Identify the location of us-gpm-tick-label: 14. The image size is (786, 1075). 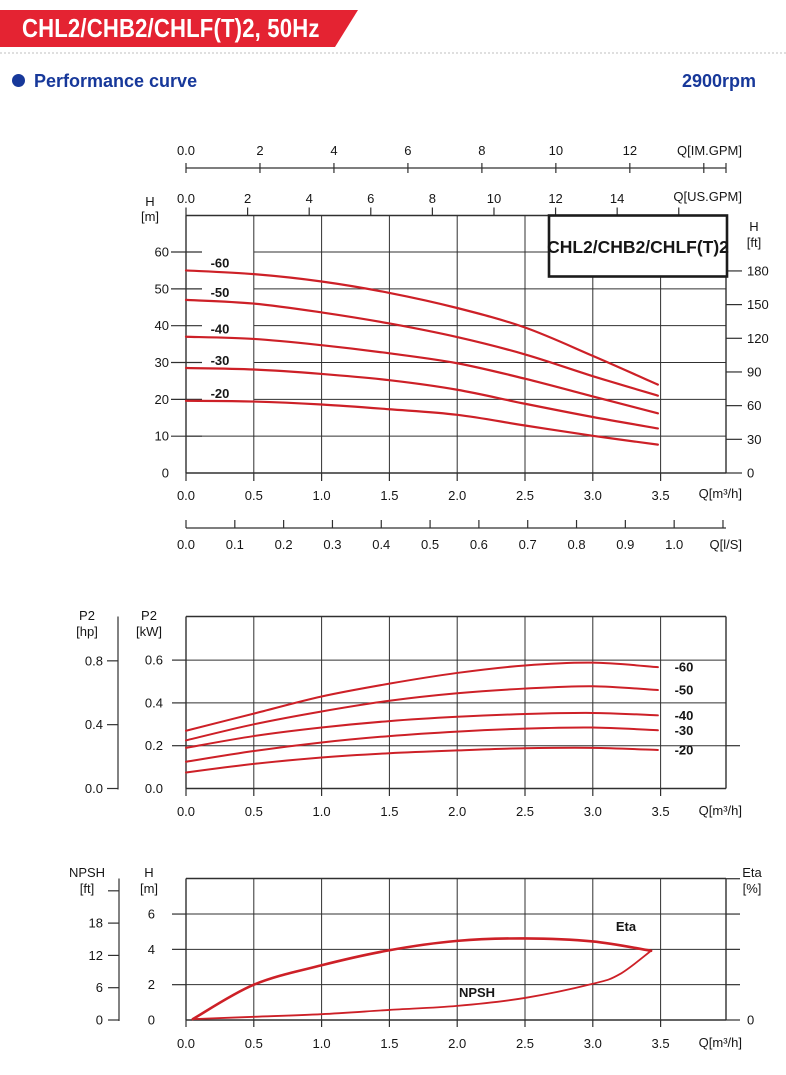
(617, 198).